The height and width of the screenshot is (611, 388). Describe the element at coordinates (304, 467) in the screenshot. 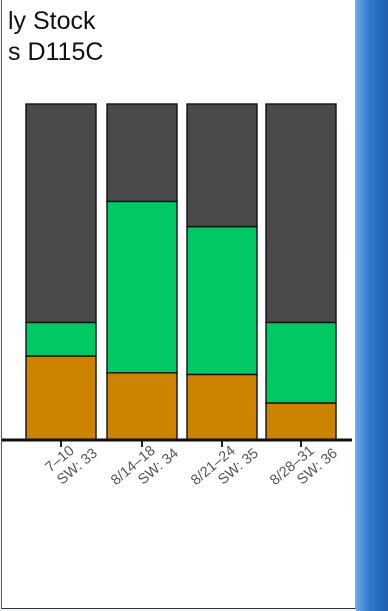

I see `x-tick-label-4: 8/28–31SW: 36` at that location.